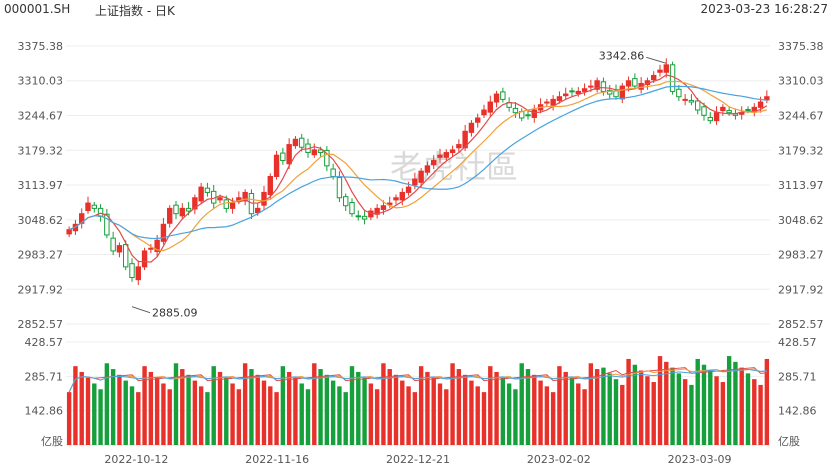 The width and height of the screenshot is (840, 470). I want to click on price-tick-left: 2917.92, so click(41, 289).